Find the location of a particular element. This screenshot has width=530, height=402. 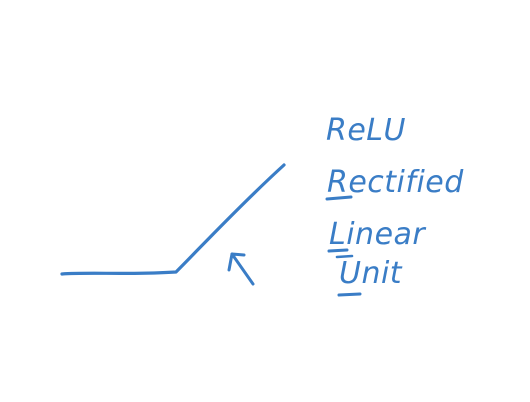

up-arrow-icon is located at coordinates (241, 269).